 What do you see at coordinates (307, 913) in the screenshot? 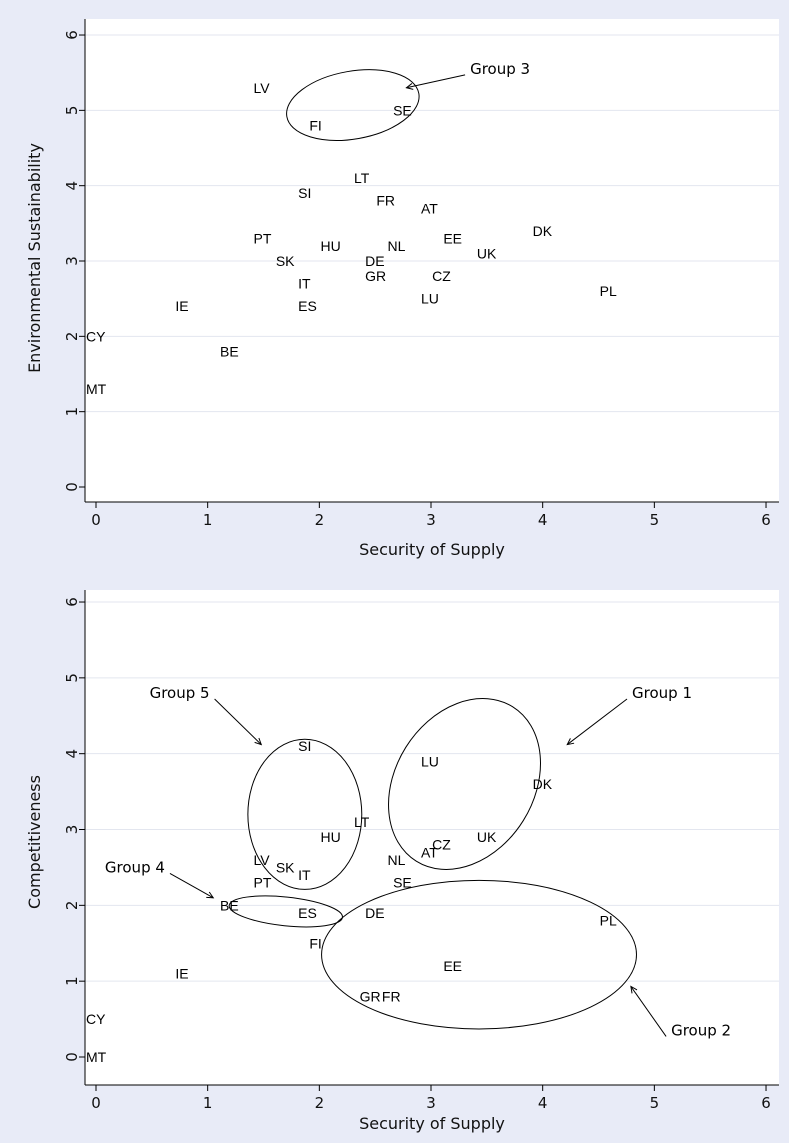
I see `point-label: ES` at bounding box center [307, 913].